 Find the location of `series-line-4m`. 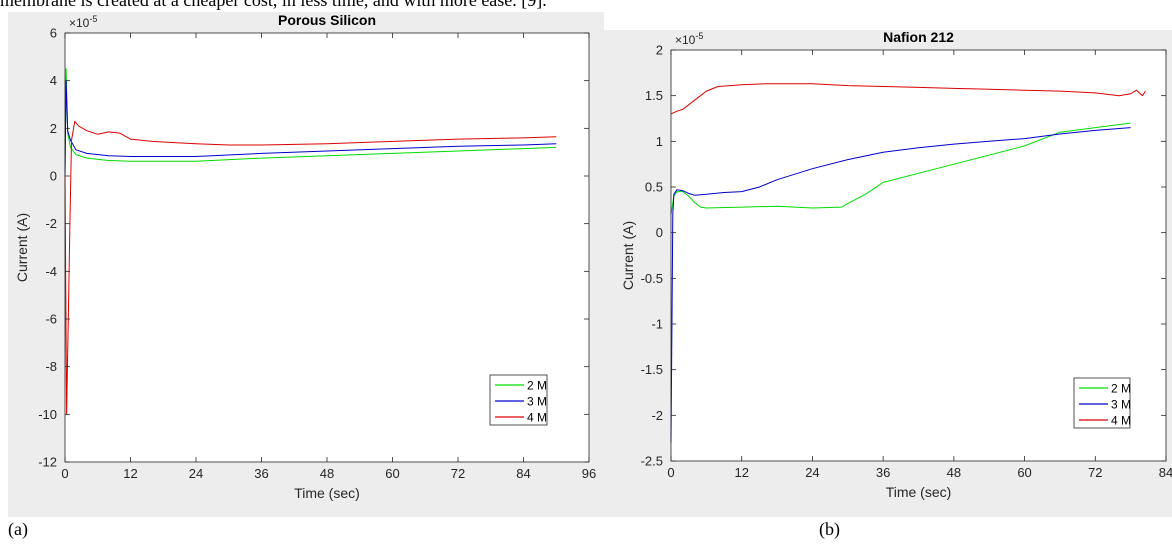

series-line-4m is located at coordinates (908, 99).